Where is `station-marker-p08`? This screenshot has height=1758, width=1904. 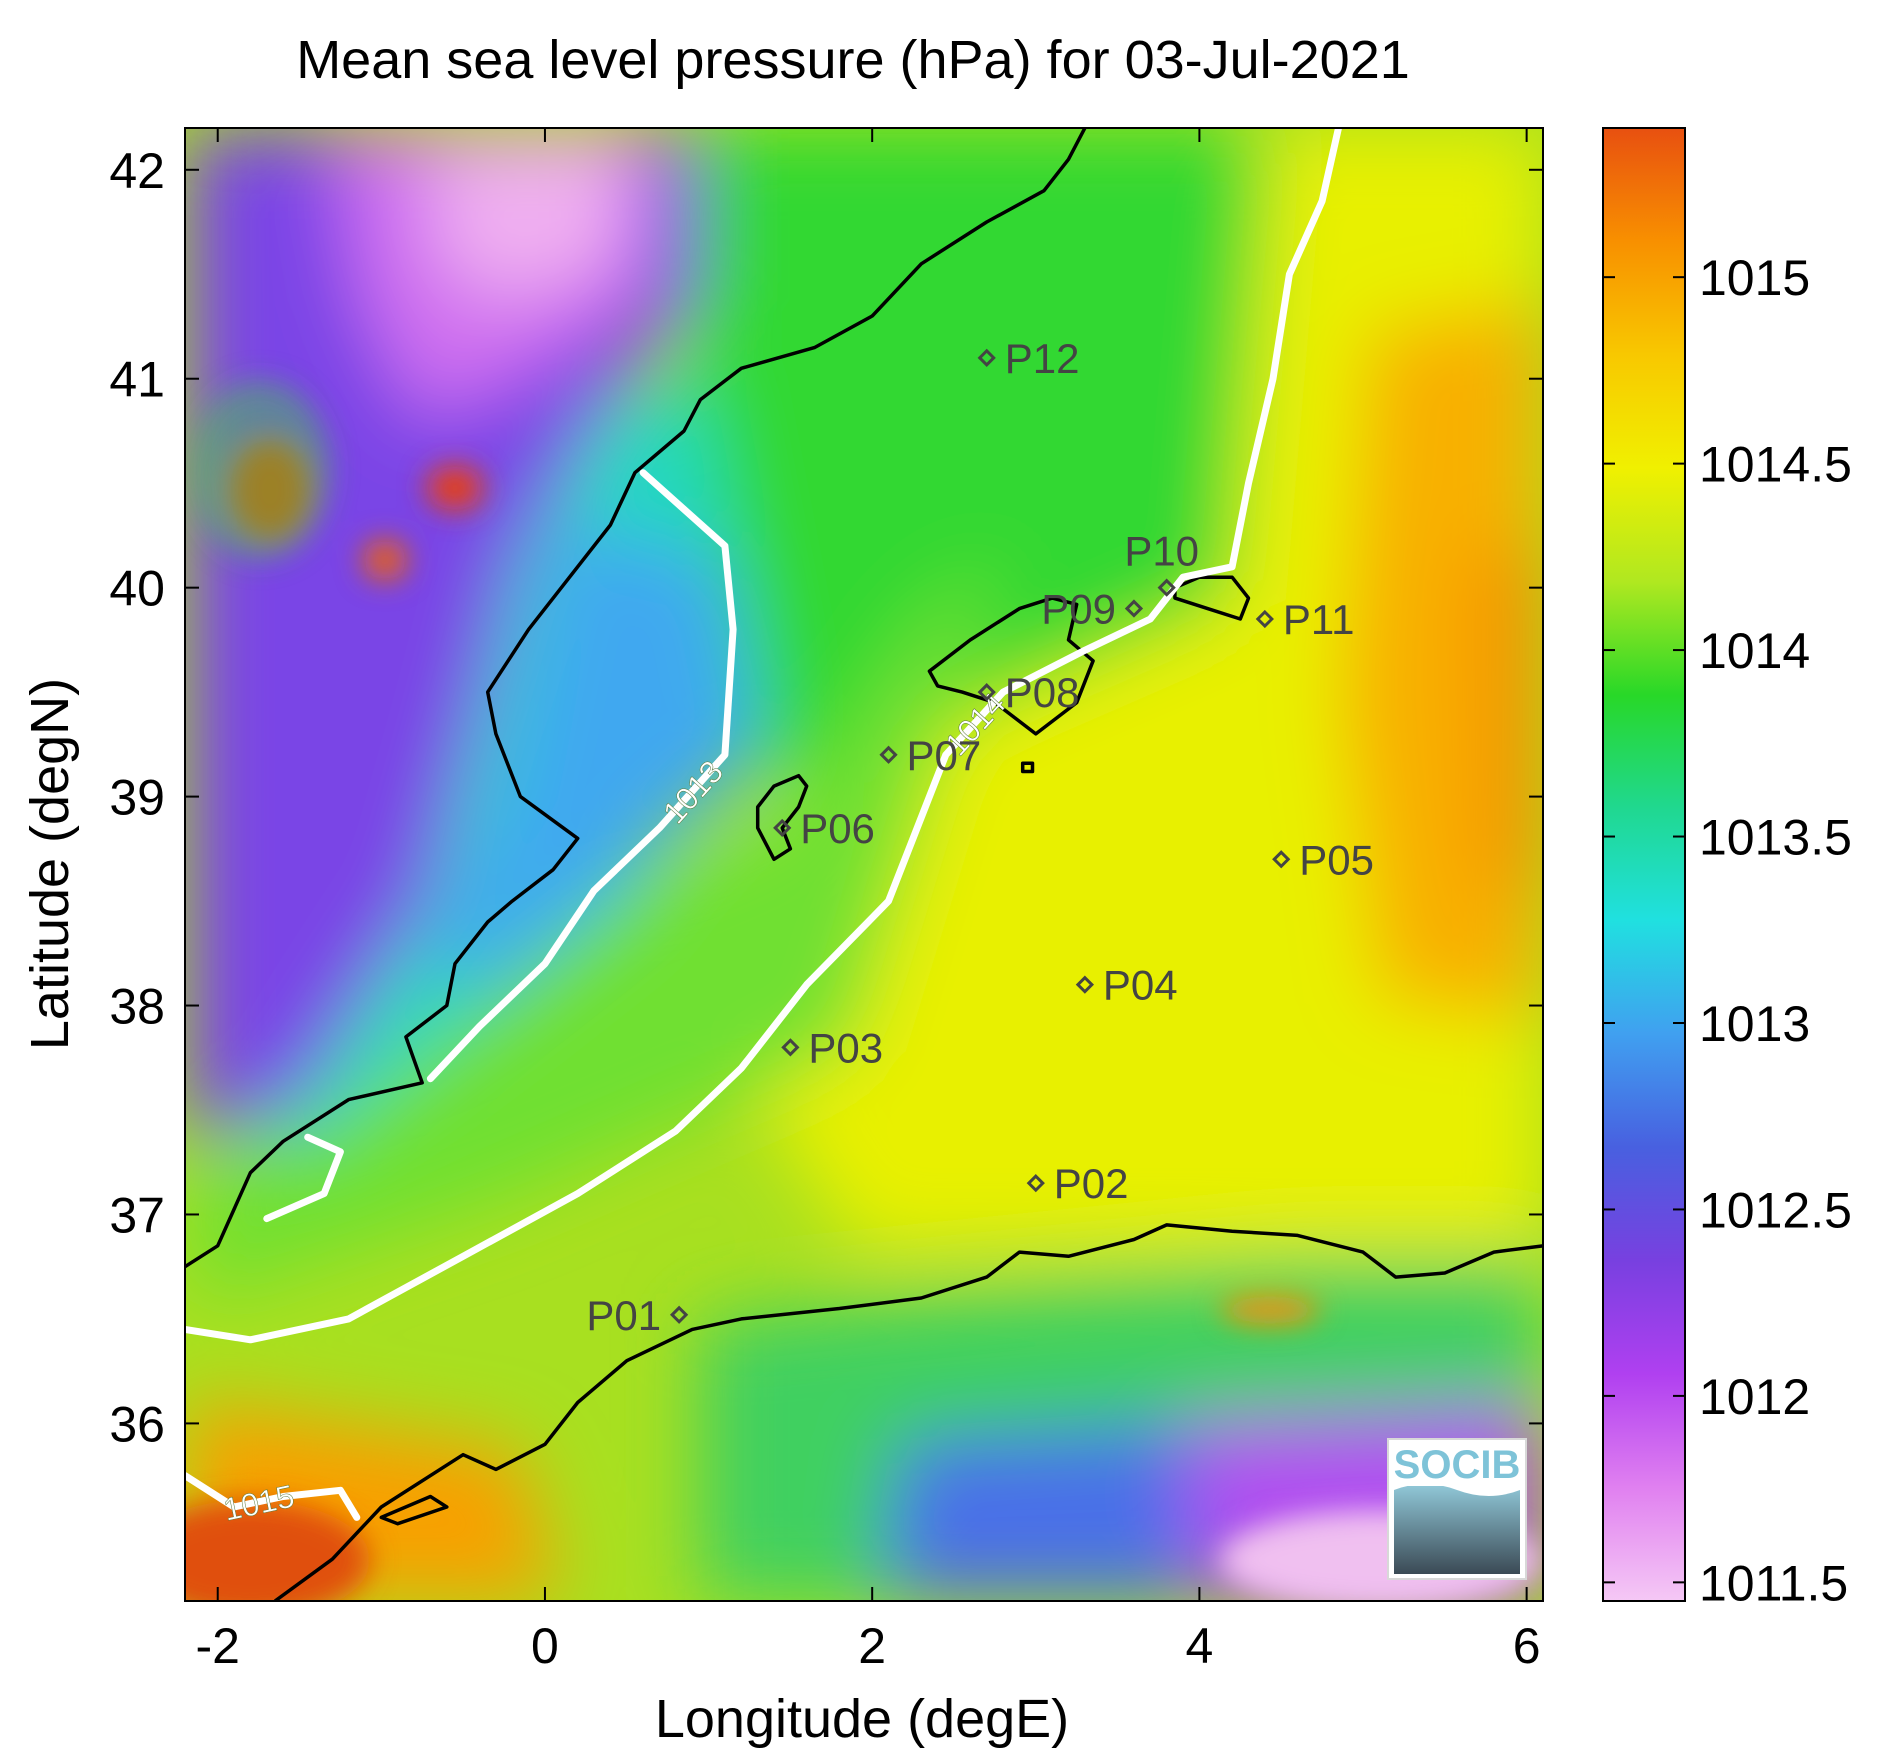 station-marker-p08 is located at coordinates (986, 692).